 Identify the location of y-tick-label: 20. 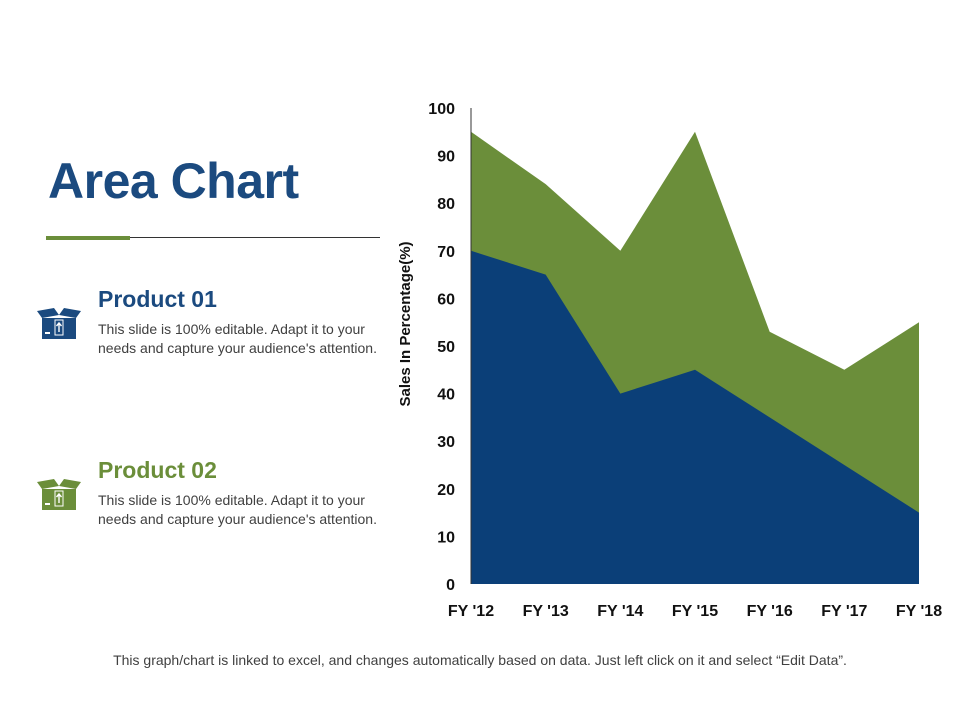
(446, 490).